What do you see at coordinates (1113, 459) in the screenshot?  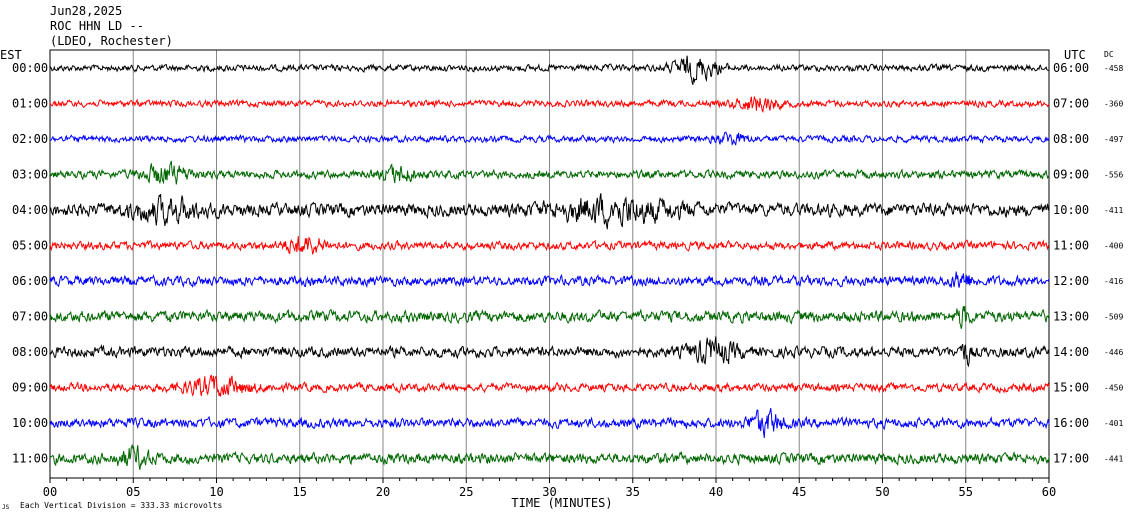 I see `dc-offset-label: -441` at bounding box center [1113, 459].